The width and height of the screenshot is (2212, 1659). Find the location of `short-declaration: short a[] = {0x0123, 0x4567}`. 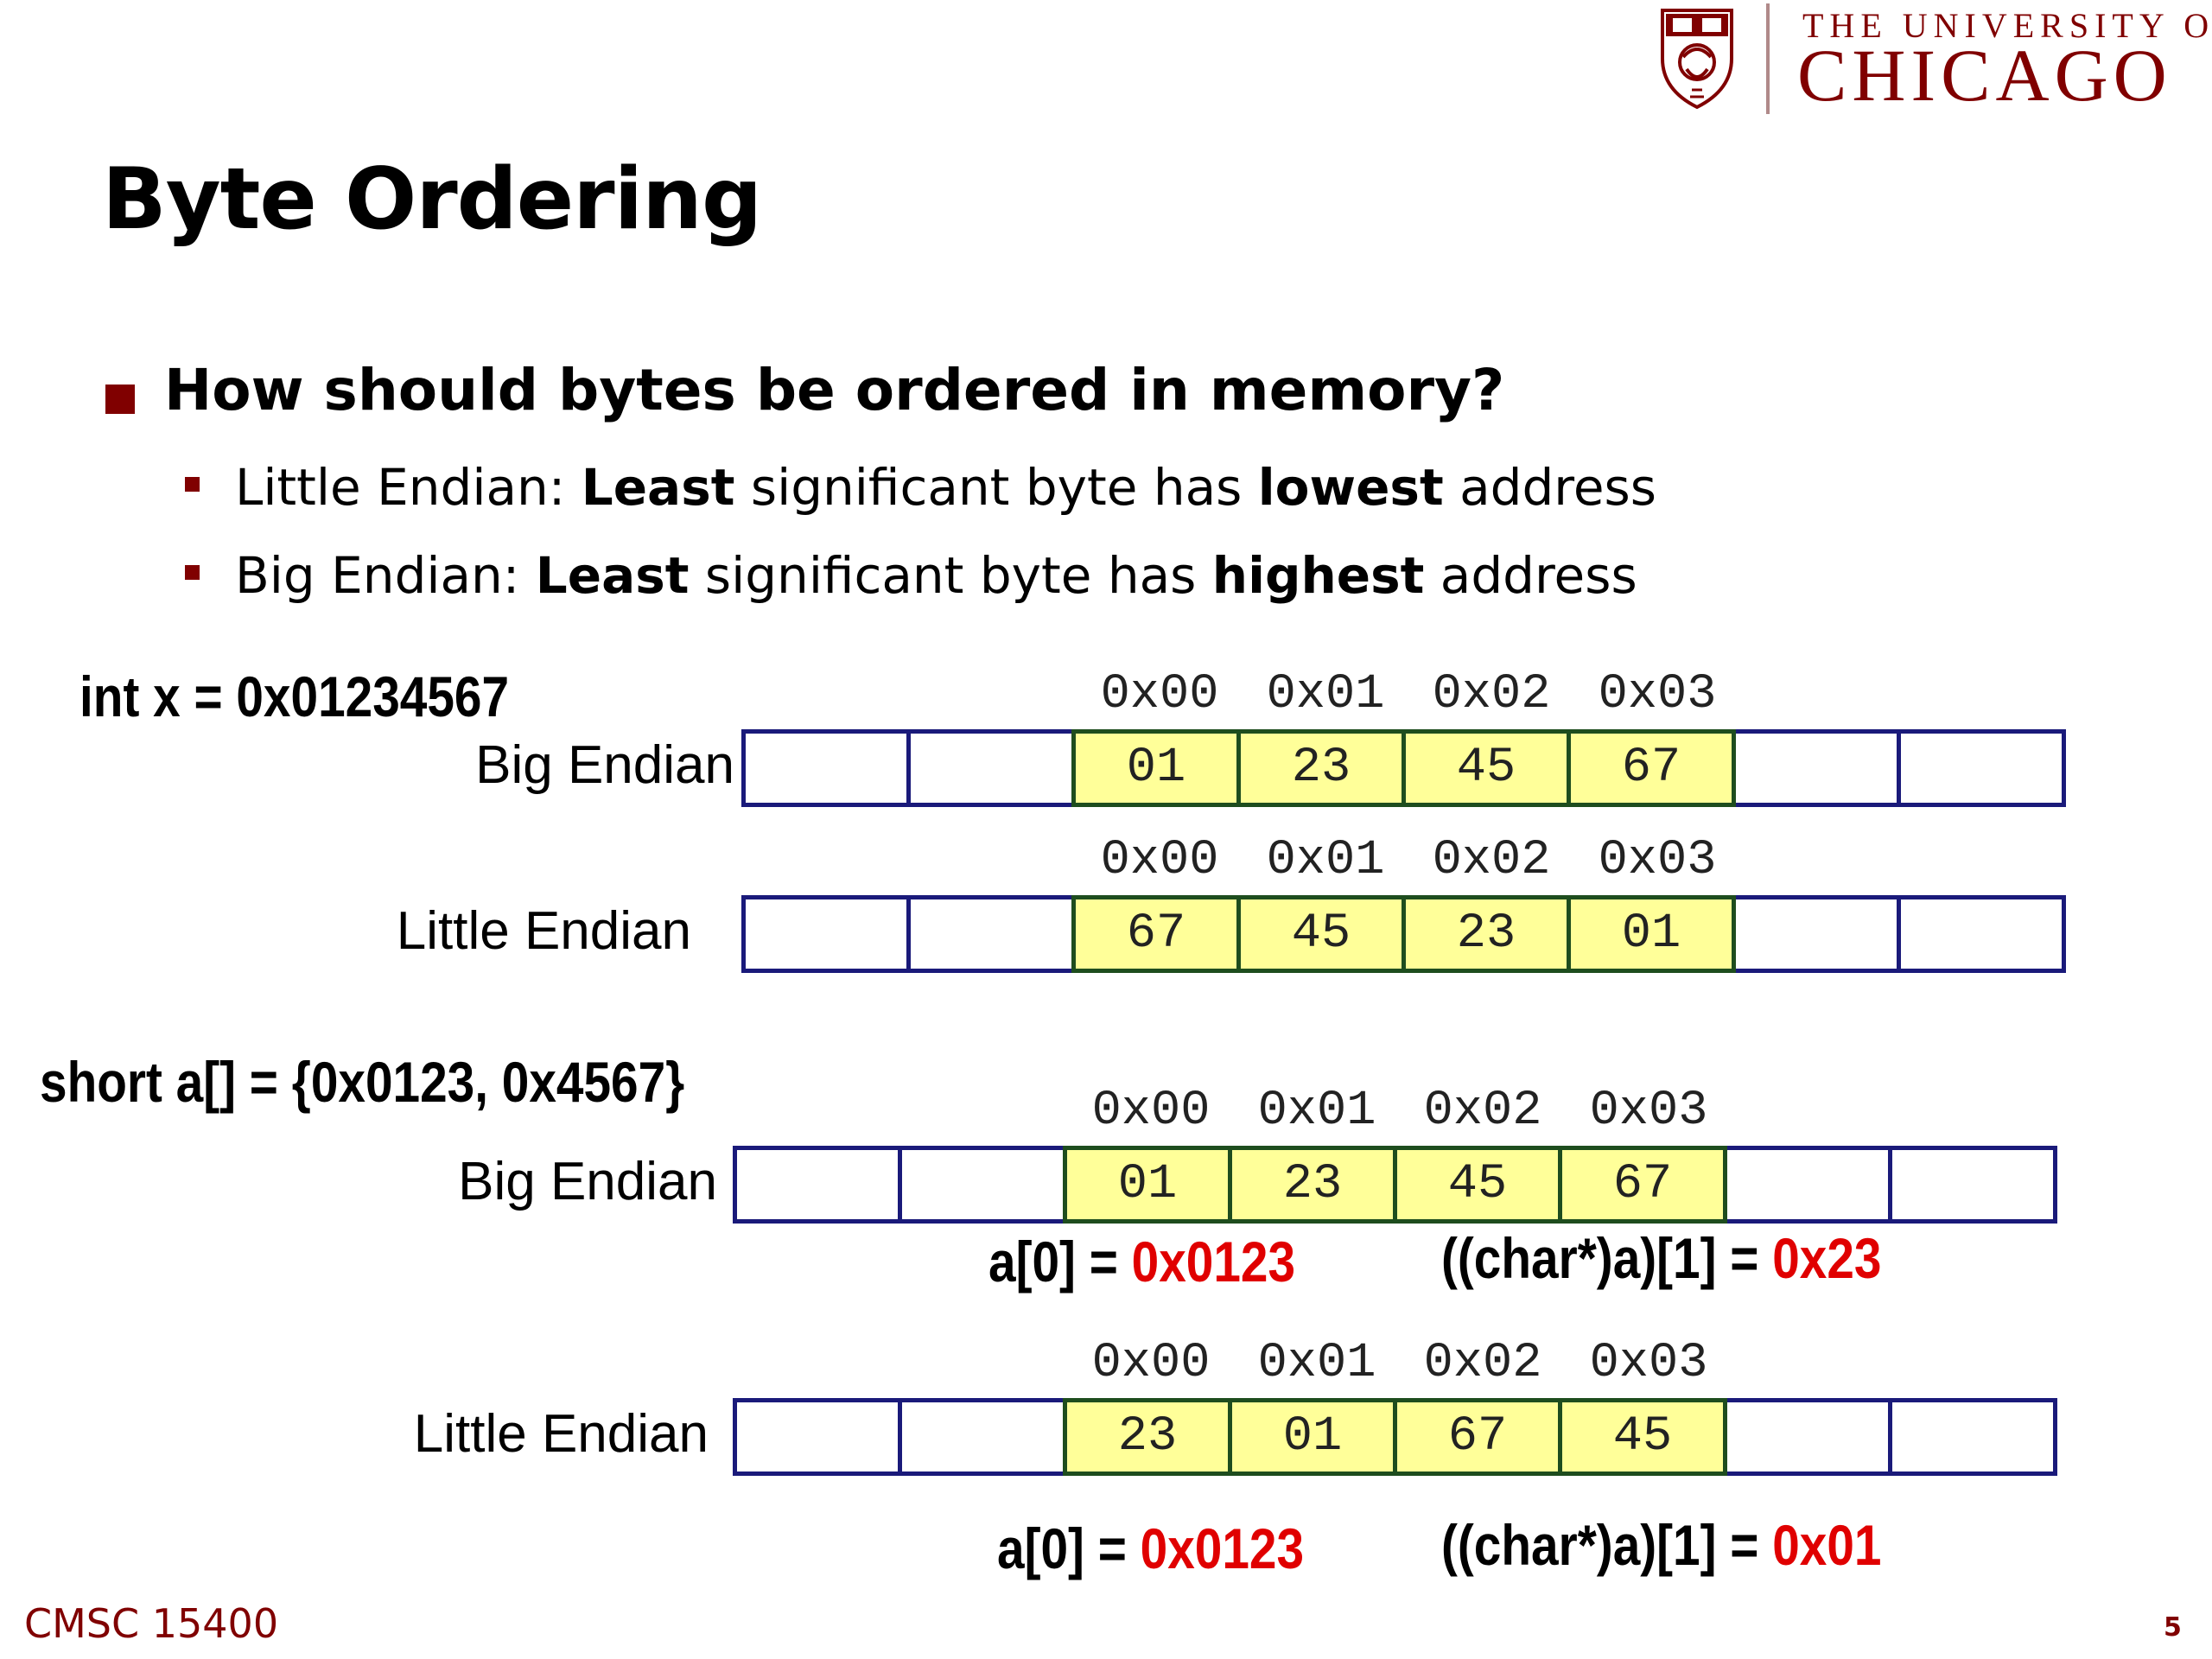

short-declaration: short a[] = {0x0123, 0x4567} is located at coordinates (362, 1082).